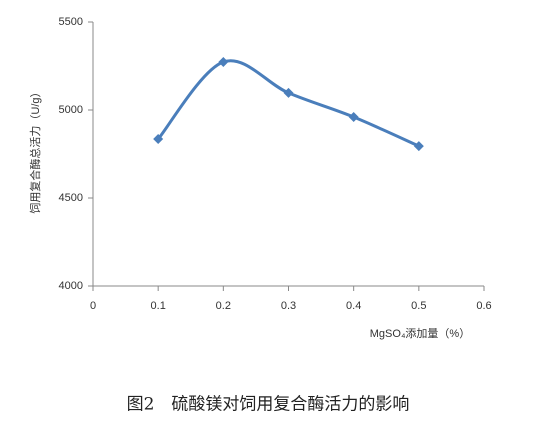 The height and width of the screenshot is (428, 533). What do you see at coordinates (420, 333) in the screenshot?
I see `x-axis-label: MgSO₄添加量（%）` at bounding box center [420, 333].